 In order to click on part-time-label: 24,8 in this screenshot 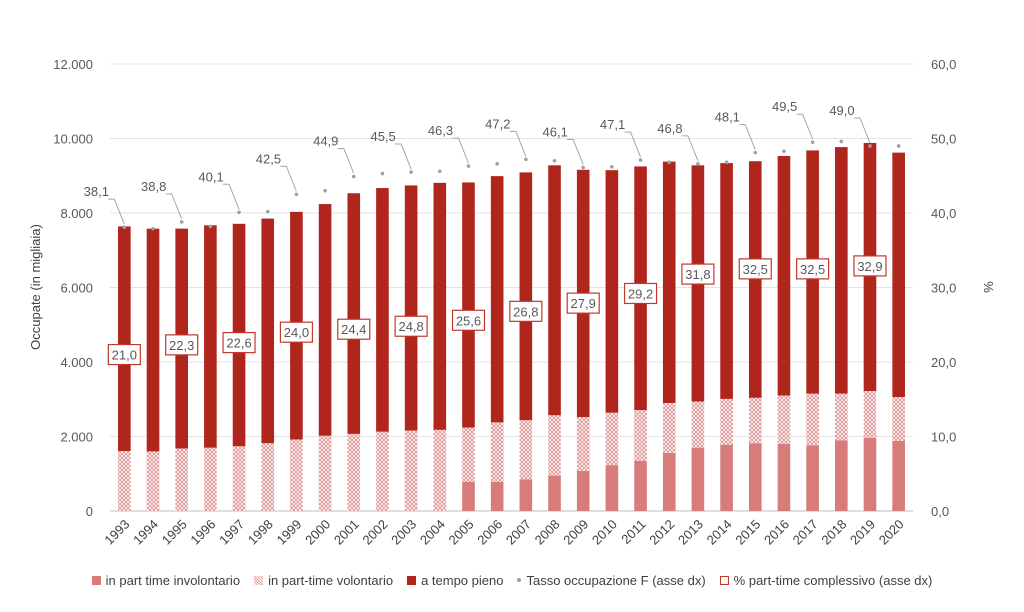, I will do `click(410, 326)`.